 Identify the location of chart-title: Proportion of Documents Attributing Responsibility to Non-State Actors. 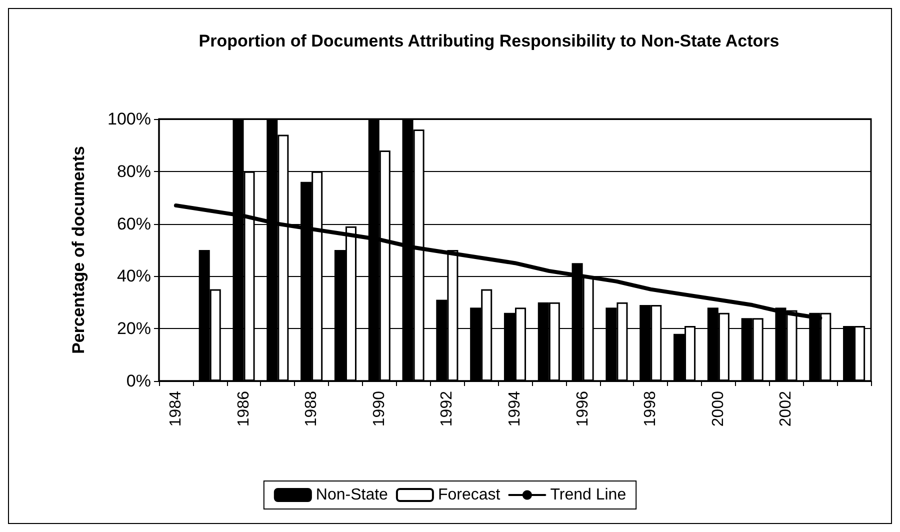
(489, 41).